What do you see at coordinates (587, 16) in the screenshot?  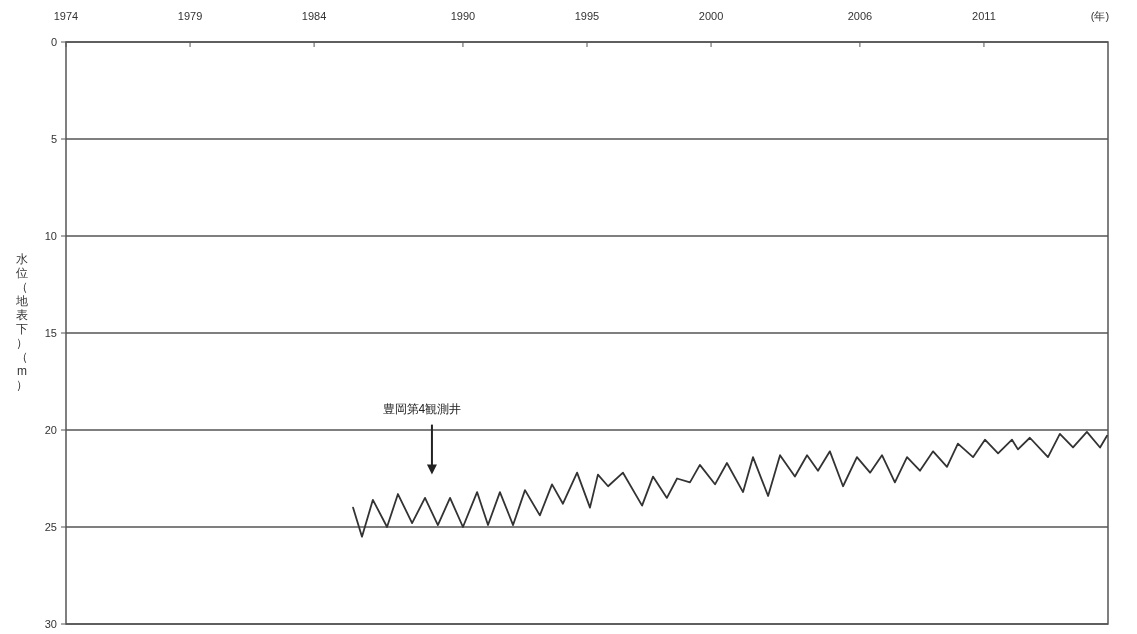 I see `x-tick-label: 1995` at bounding box center [587, 16].